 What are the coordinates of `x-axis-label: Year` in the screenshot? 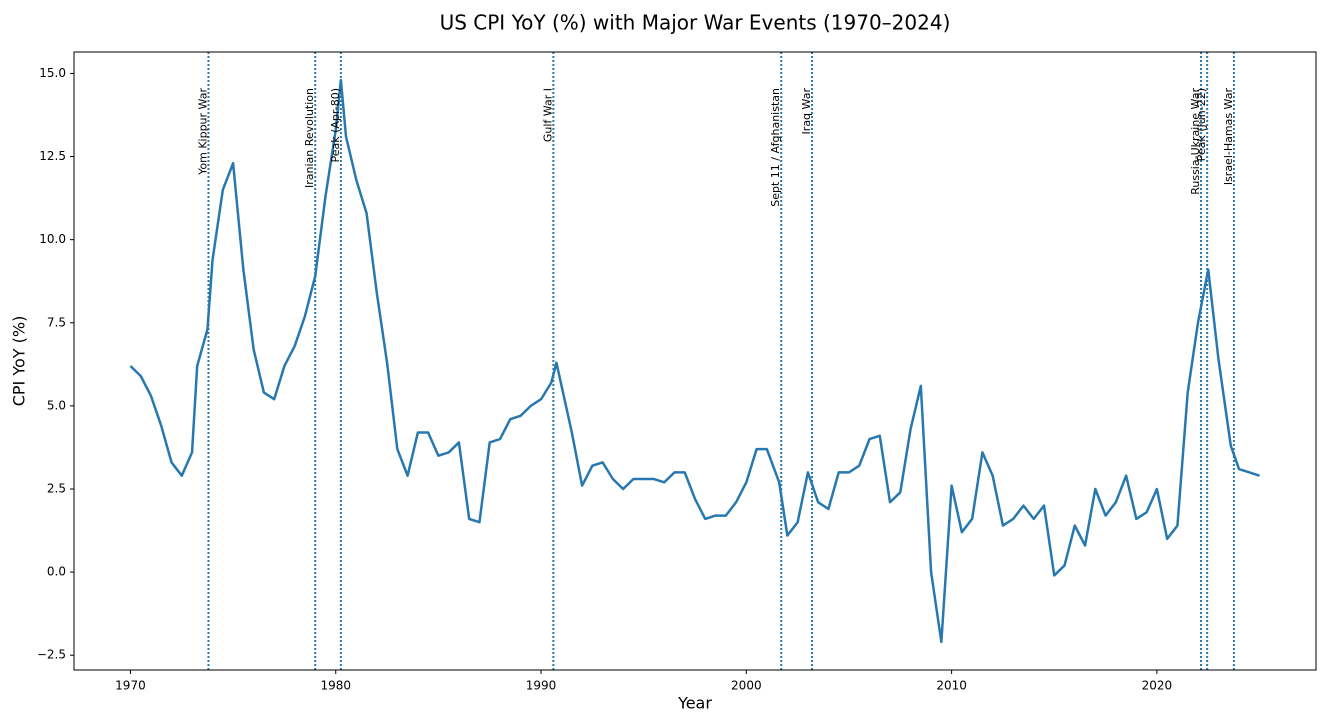 It's located at (694, 703).